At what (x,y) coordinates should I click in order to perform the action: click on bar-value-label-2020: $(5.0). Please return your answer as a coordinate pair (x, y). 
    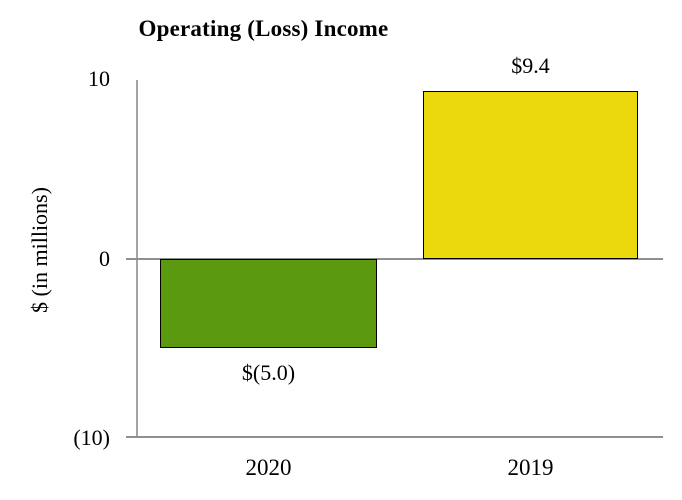
    Looking at the image, I should click on (268, 373).